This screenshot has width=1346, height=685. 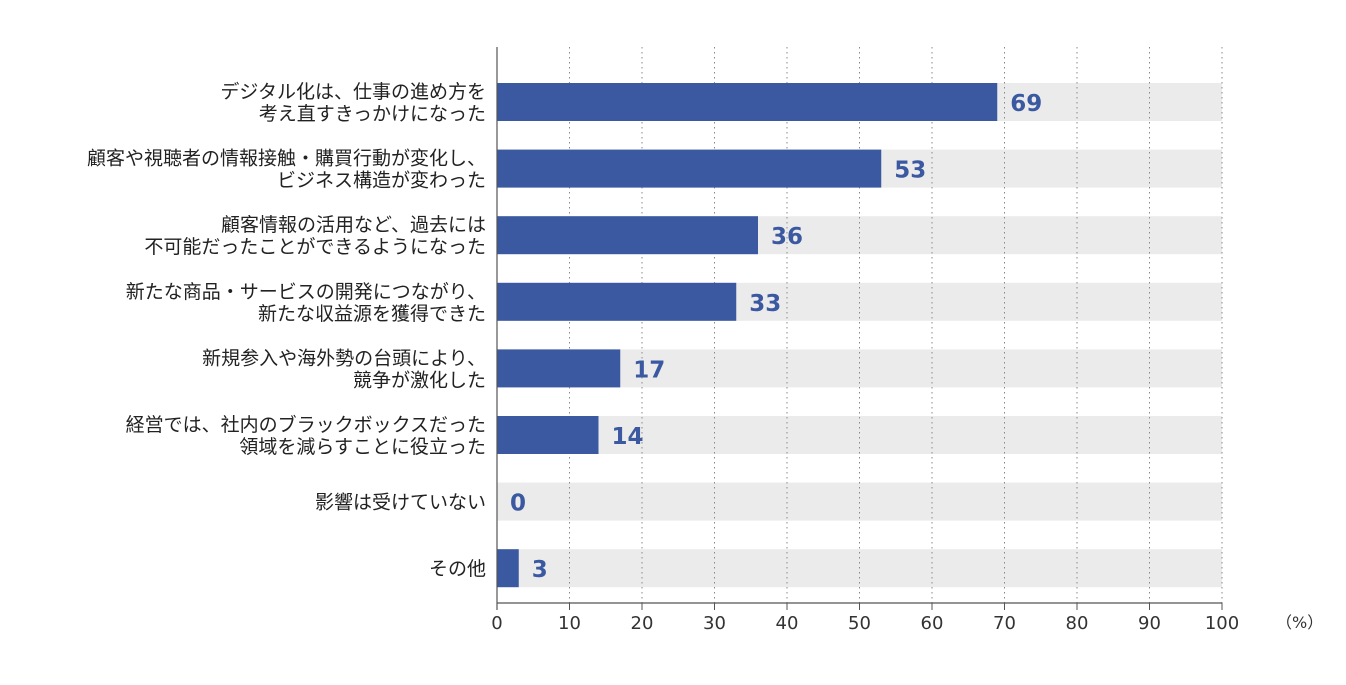 I want to click on category-label: その他, so click(x=457, y=569).